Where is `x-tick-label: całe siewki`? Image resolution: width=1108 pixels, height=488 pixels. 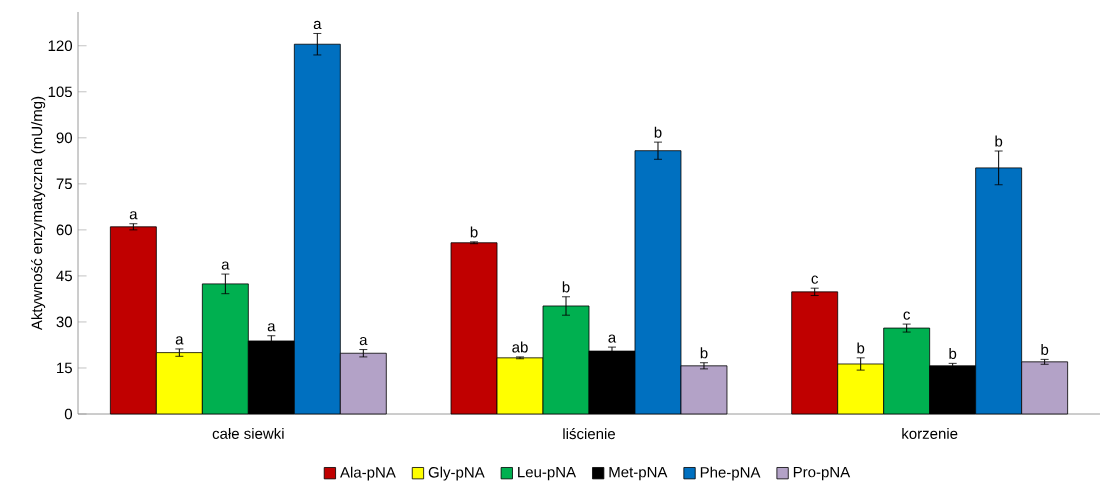 x-tick-label: całe siewki is located at coordinates (248, 434).